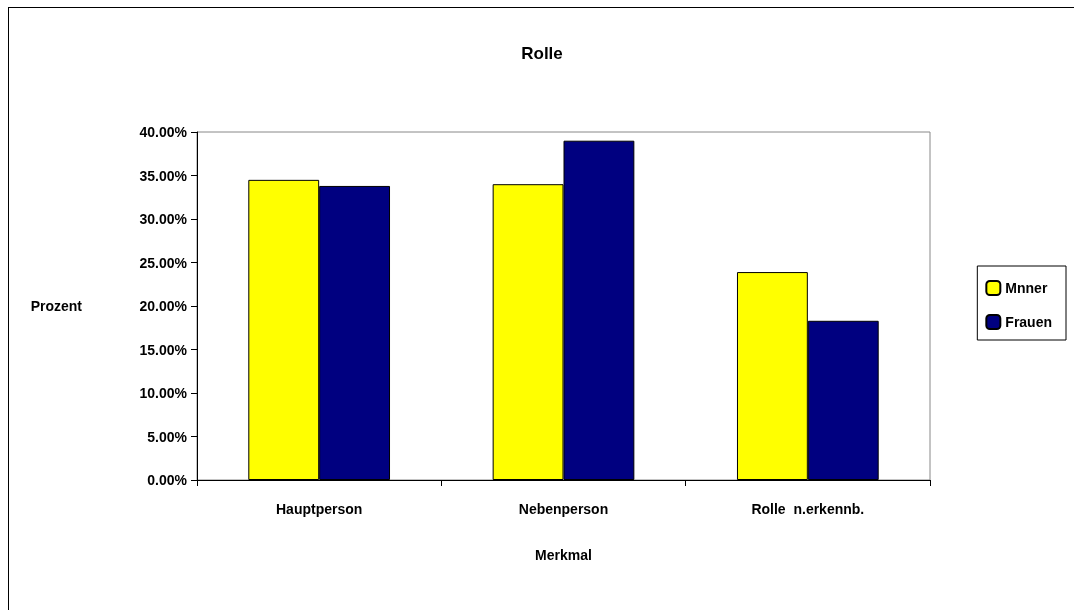  What do you see at coordinates (56, 306) in the screenshot?
I see `y-axis-title: Prozent` at bounding box center [56, 306].